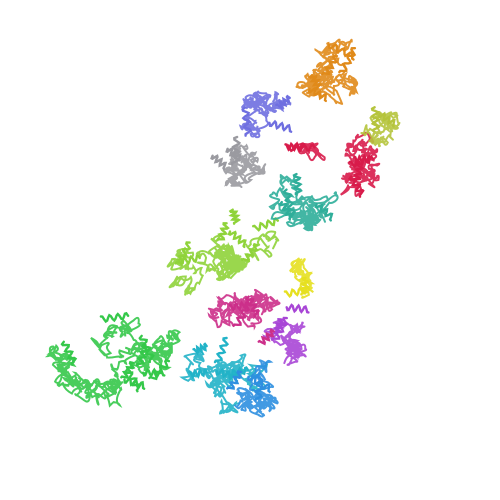 Image resolution: width=500 pixels, height=500 pixels. What do you see at coordinates (297, 292) in the screenshot?
I see `yellow-chain-helix` at bounding box center [297, 292].